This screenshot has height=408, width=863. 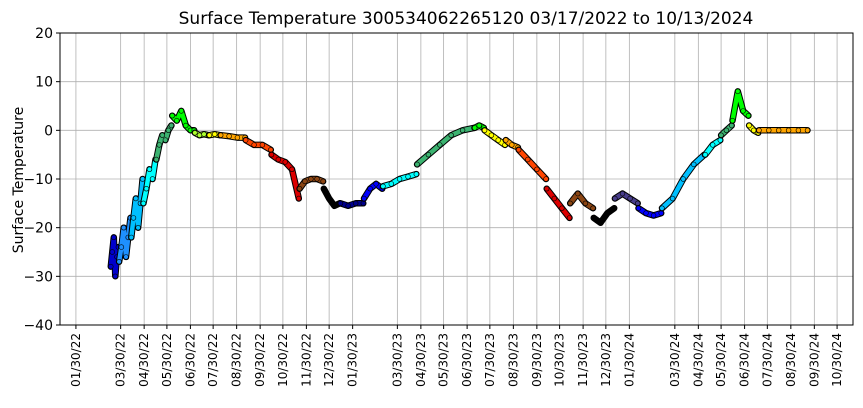 What do you see at coordinates (144, 360) in the screenshot?
I see `x-tick-label: 04/30/22` at bounding box center [144, 360].